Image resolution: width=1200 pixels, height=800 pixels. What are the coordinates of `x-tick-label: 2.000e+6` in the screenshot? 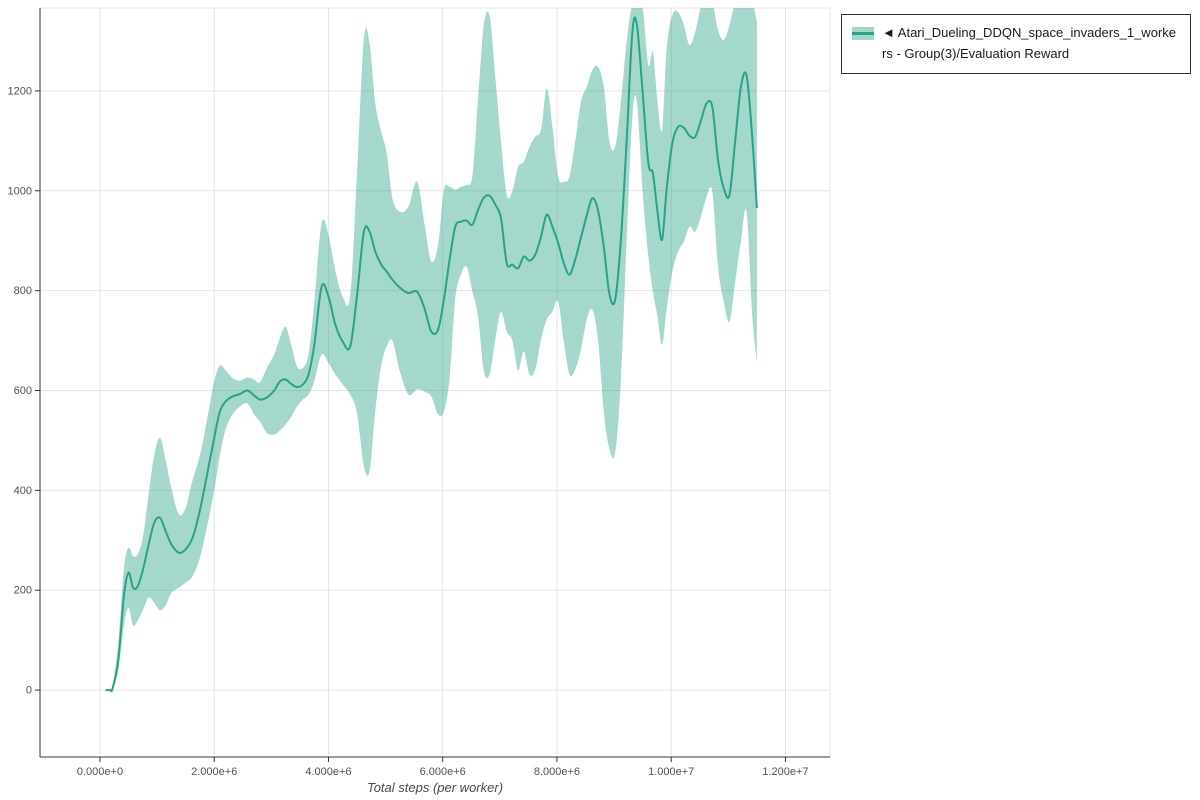 It's located at (214, 772).